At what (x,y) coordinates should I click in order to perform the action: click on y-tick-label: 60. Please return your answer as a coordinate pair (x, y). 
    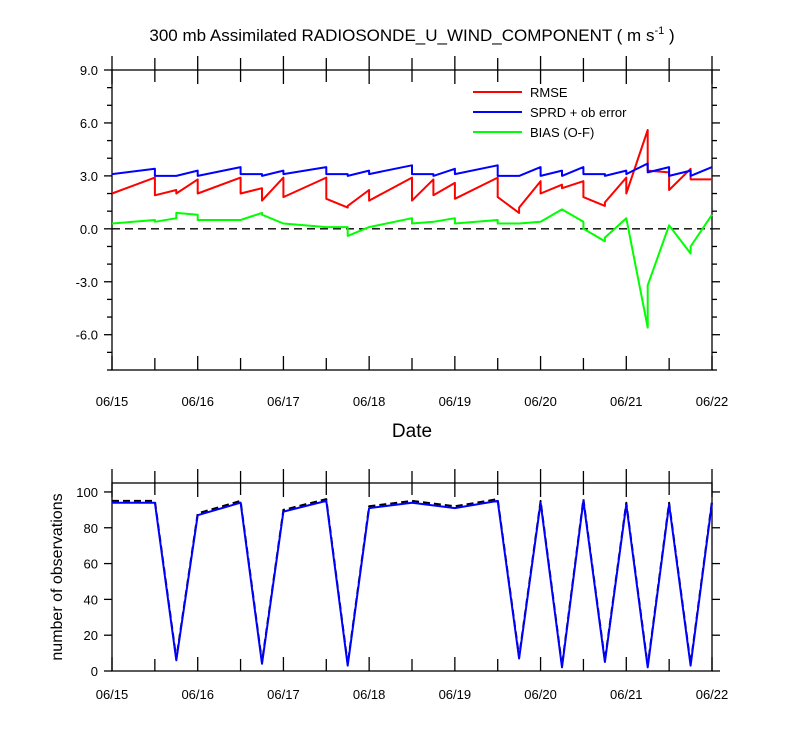
    Looking at the image, I should click on (91, 564).